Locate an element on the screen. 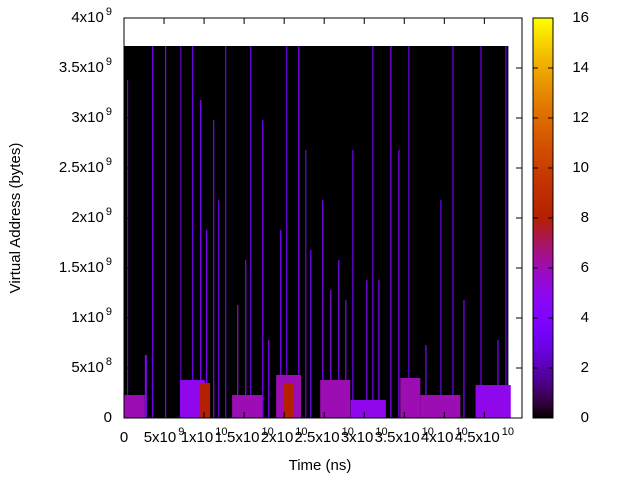  x-tick-label: 5x10 9 is located at coordinates (164, 436).